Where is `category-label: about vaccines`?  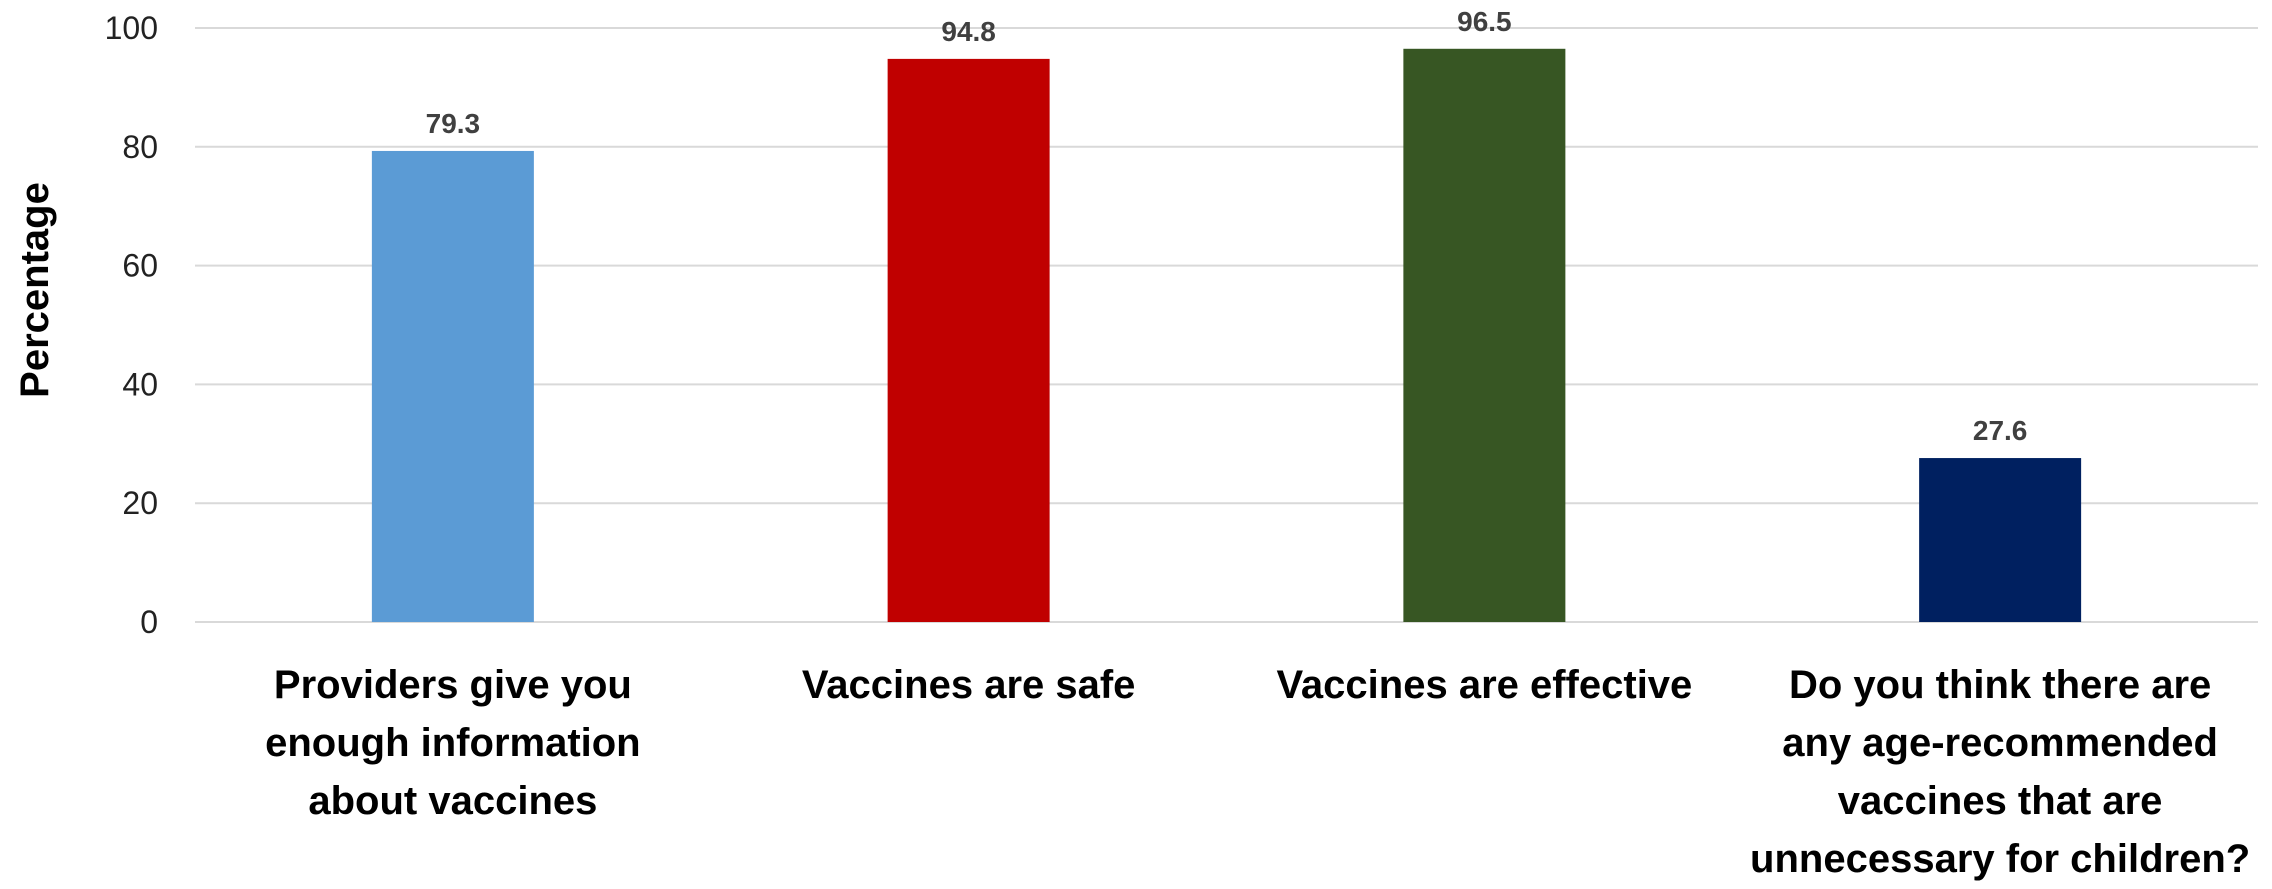
category-label: about vaccines is located at coordinates (452, 801).